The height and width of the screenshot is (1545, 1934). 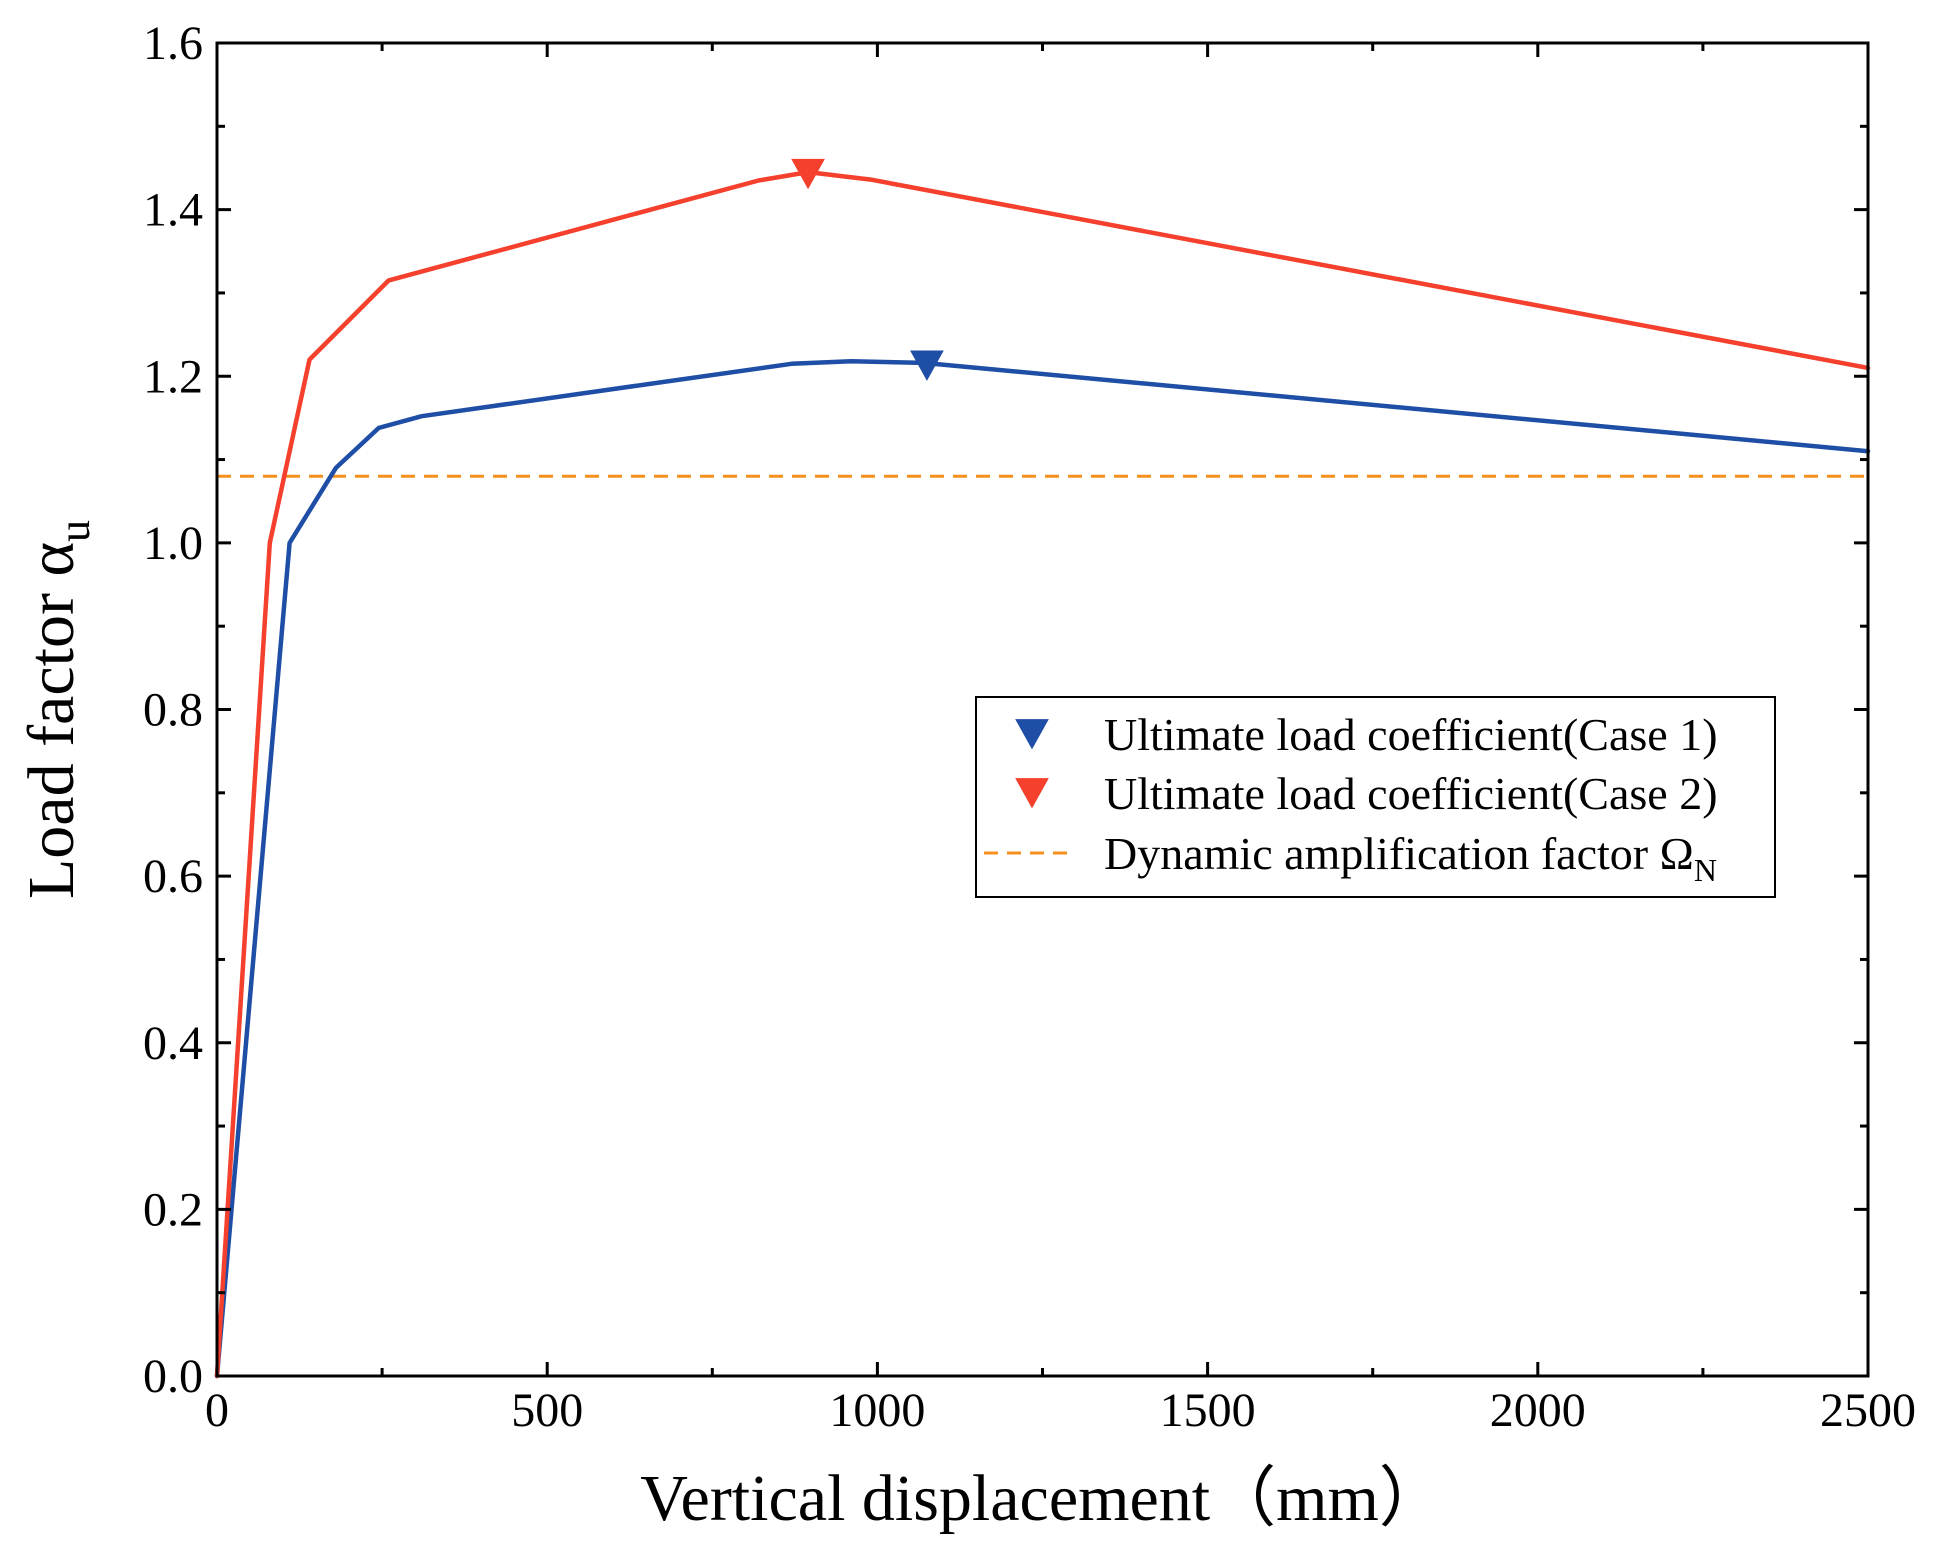 What do you see at coordinates (1868, 1410) in the screenshot?
I see `x-tick-label: 2500` at bounding box center [1868, 1410].